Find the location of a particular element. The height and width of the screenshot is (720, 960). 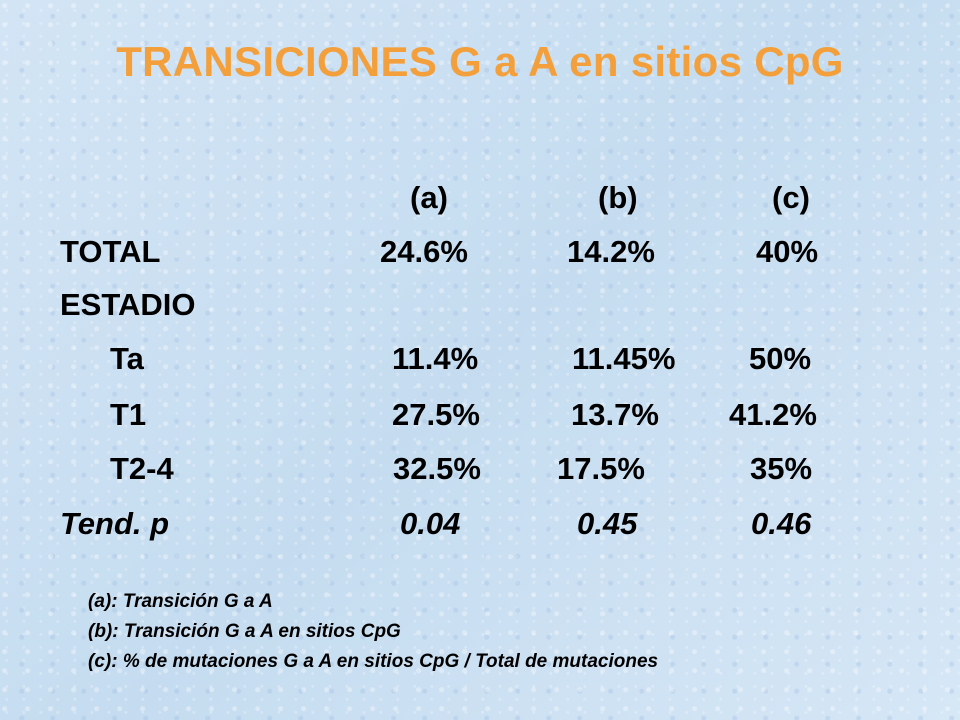

cell-t1-b: 13.7% is located at coordinates (615, 414).